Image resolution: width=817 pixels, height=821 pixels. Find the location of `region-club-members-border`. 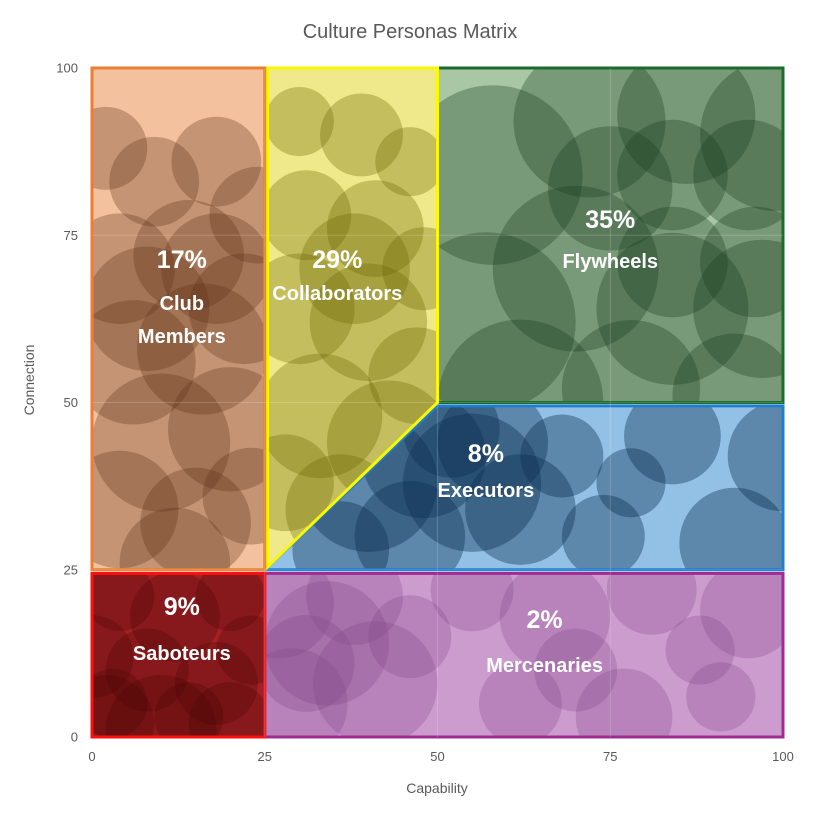

region-club-members-border is located at coordinates (178, 319).